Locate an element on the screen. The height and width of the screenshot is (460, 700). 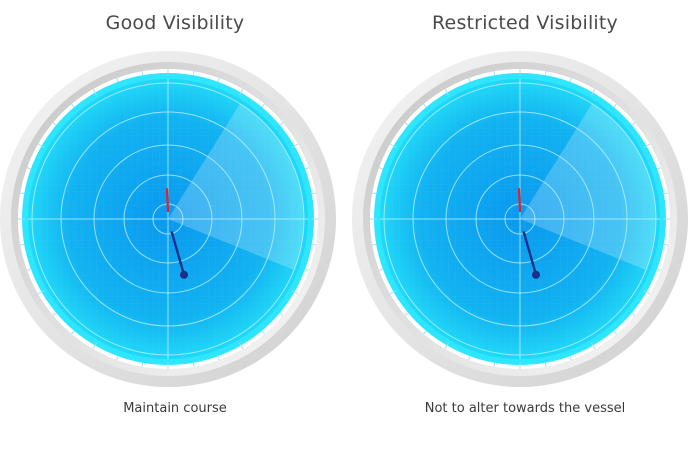
panel-caption: Maintain course is located at coordinates (175, 408).